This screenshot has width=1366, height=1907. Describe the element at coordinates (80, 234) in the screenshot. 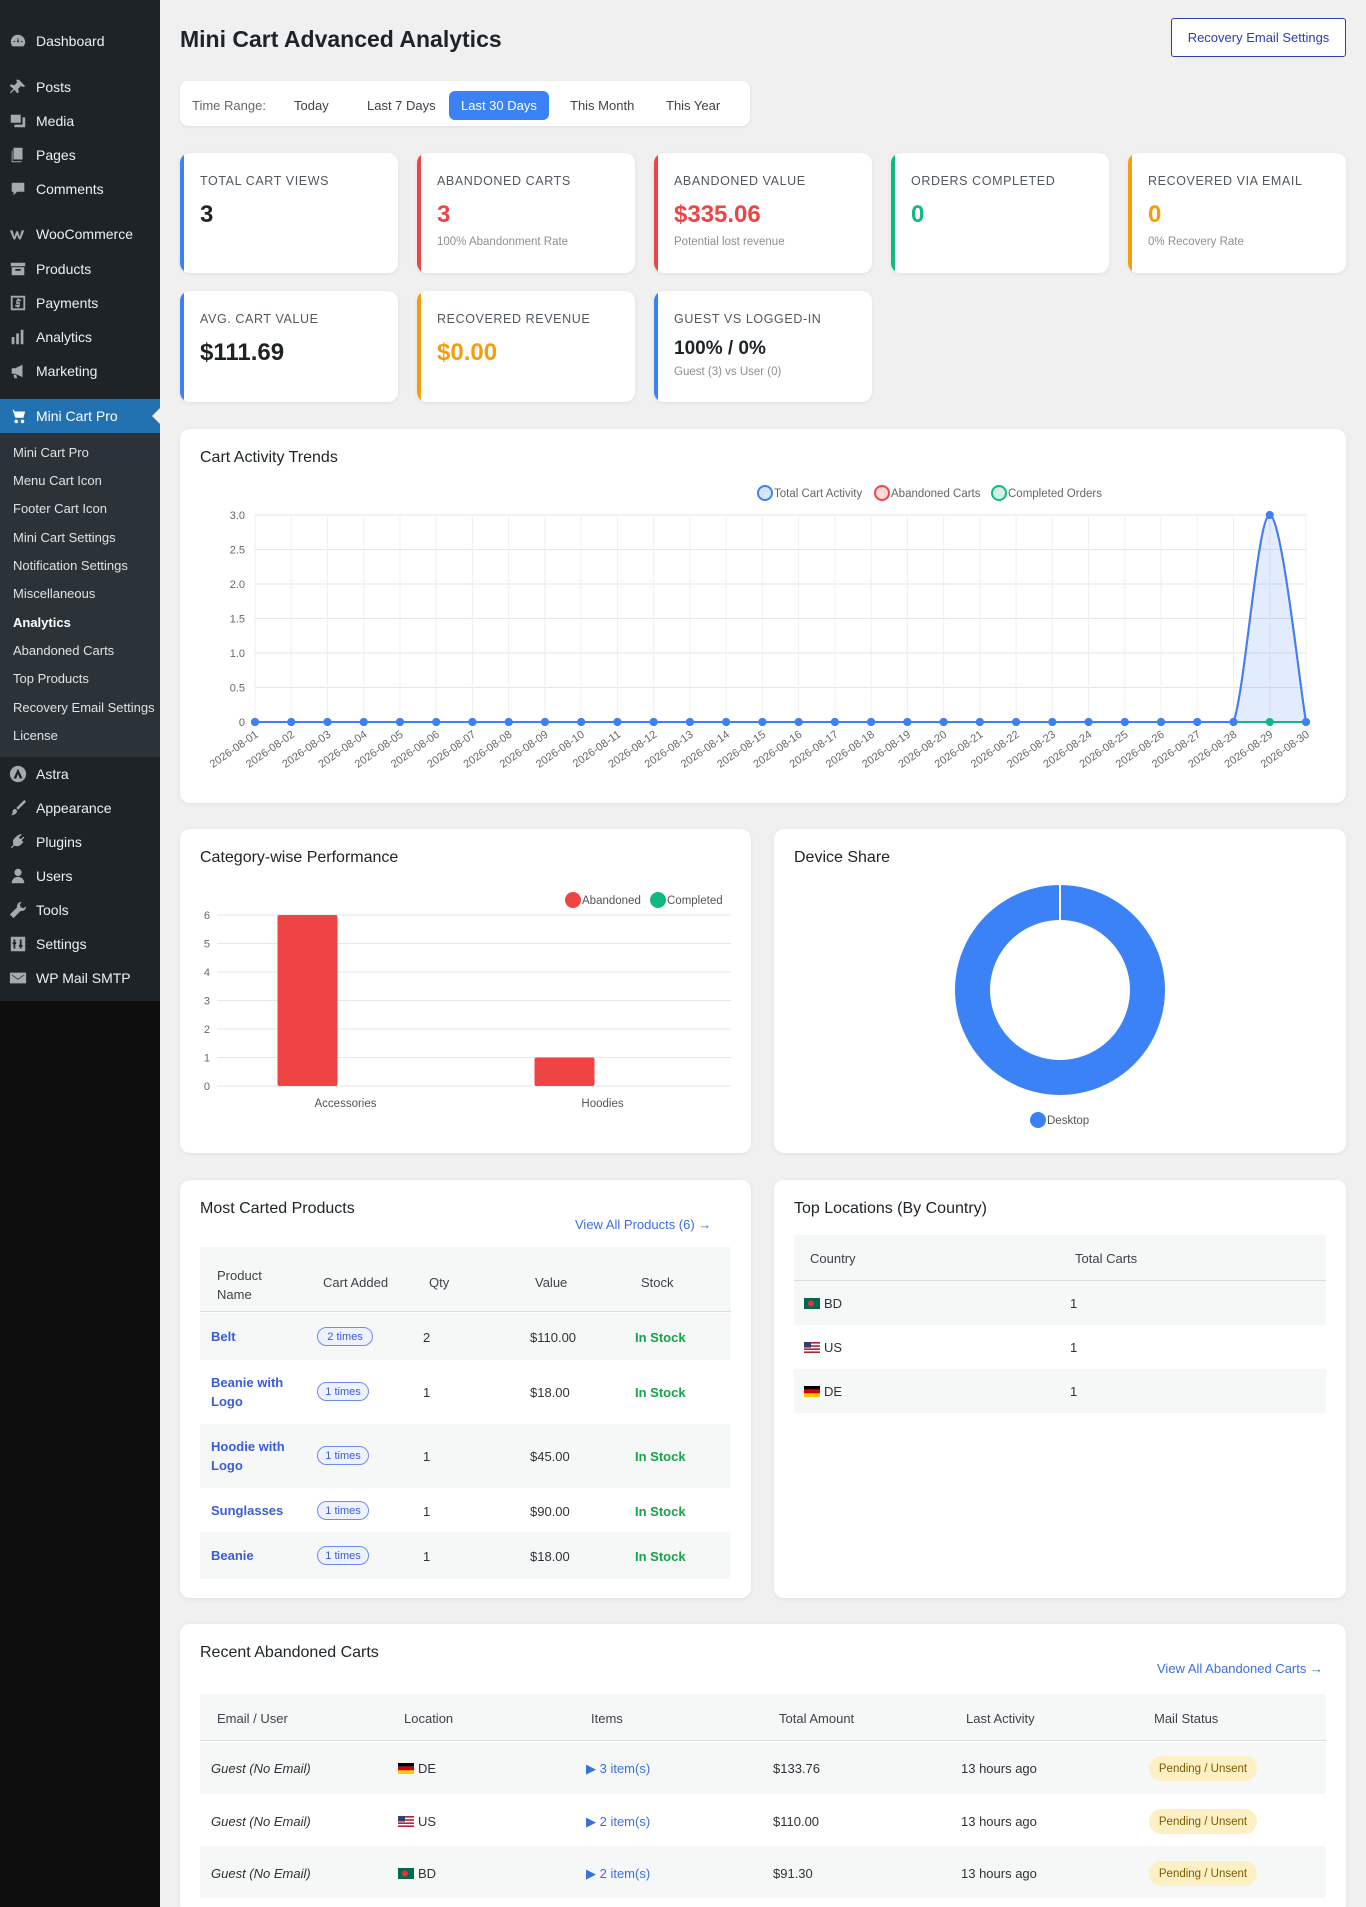

I see `menu-item-woocommerce: WooCommerce` at that location.